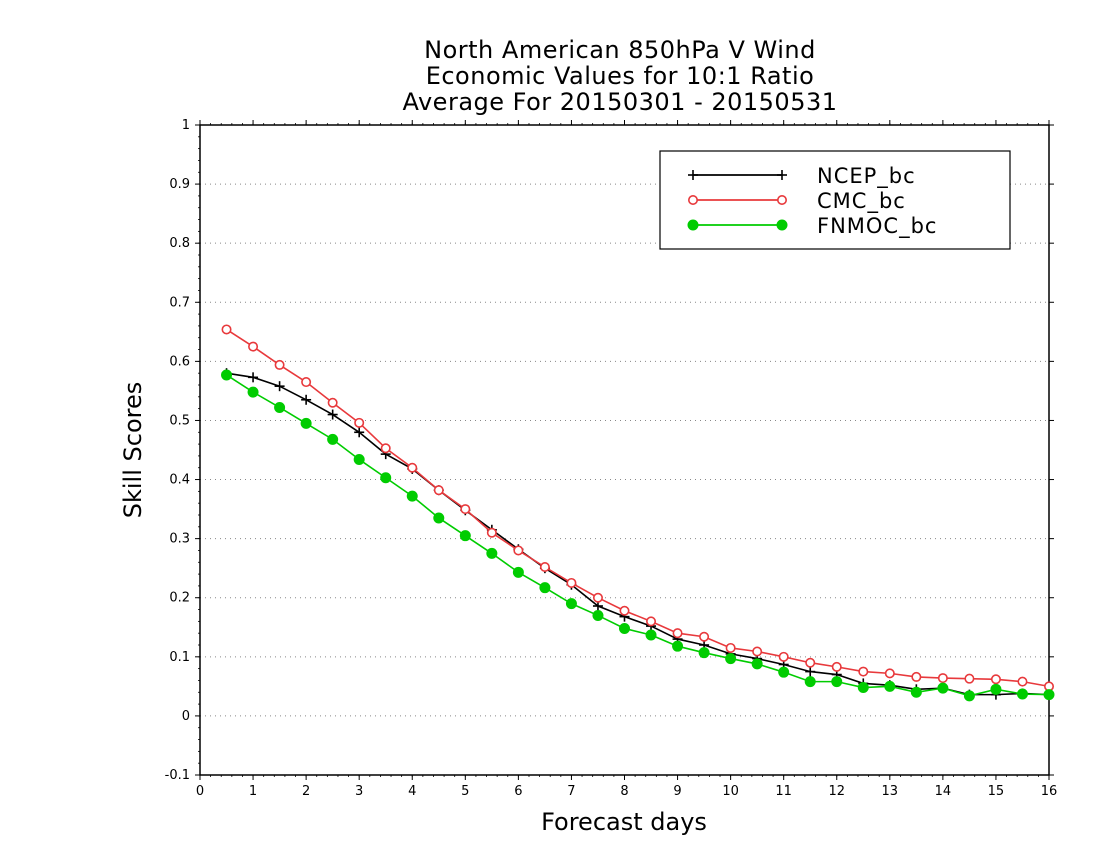 The width and height of the screenshot is (1100, 850). I want to click on x-tick-label: 7, so click(571, 791).